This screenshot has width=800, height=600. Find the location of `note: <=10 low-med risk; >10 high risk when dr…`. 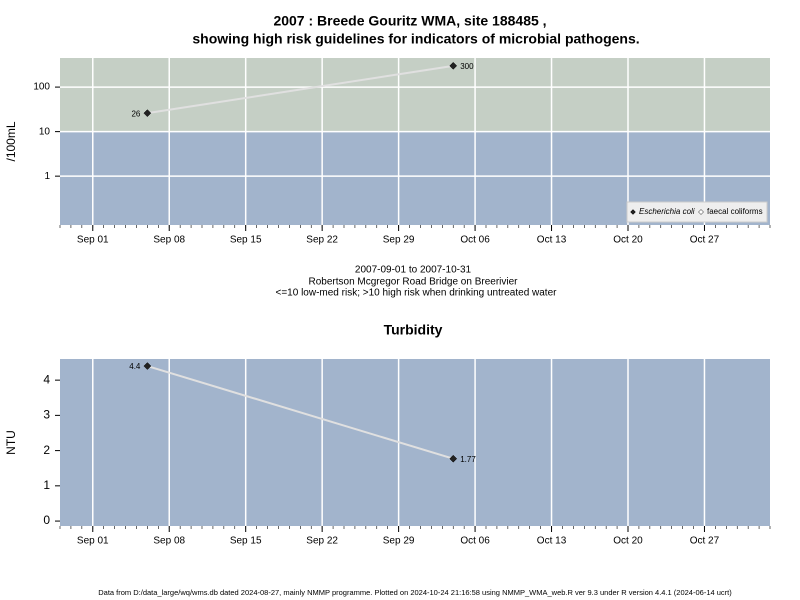

note: <=10 low-med risk; >10 high risk when dr… is located at coordinates (417, 293).